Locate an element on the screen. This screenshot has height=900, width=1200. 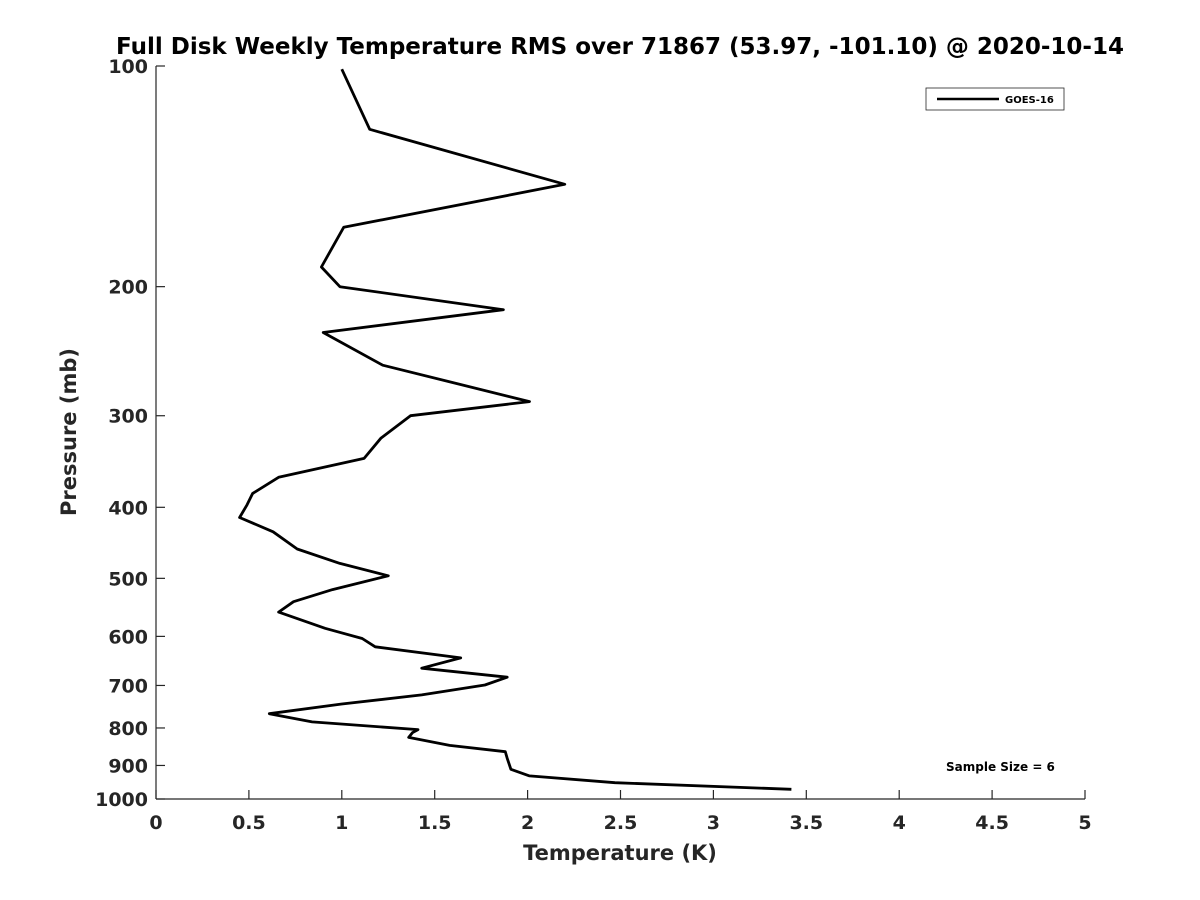
legend-label-goes-16: GOES-16 is located at coordinates (1029, 100).